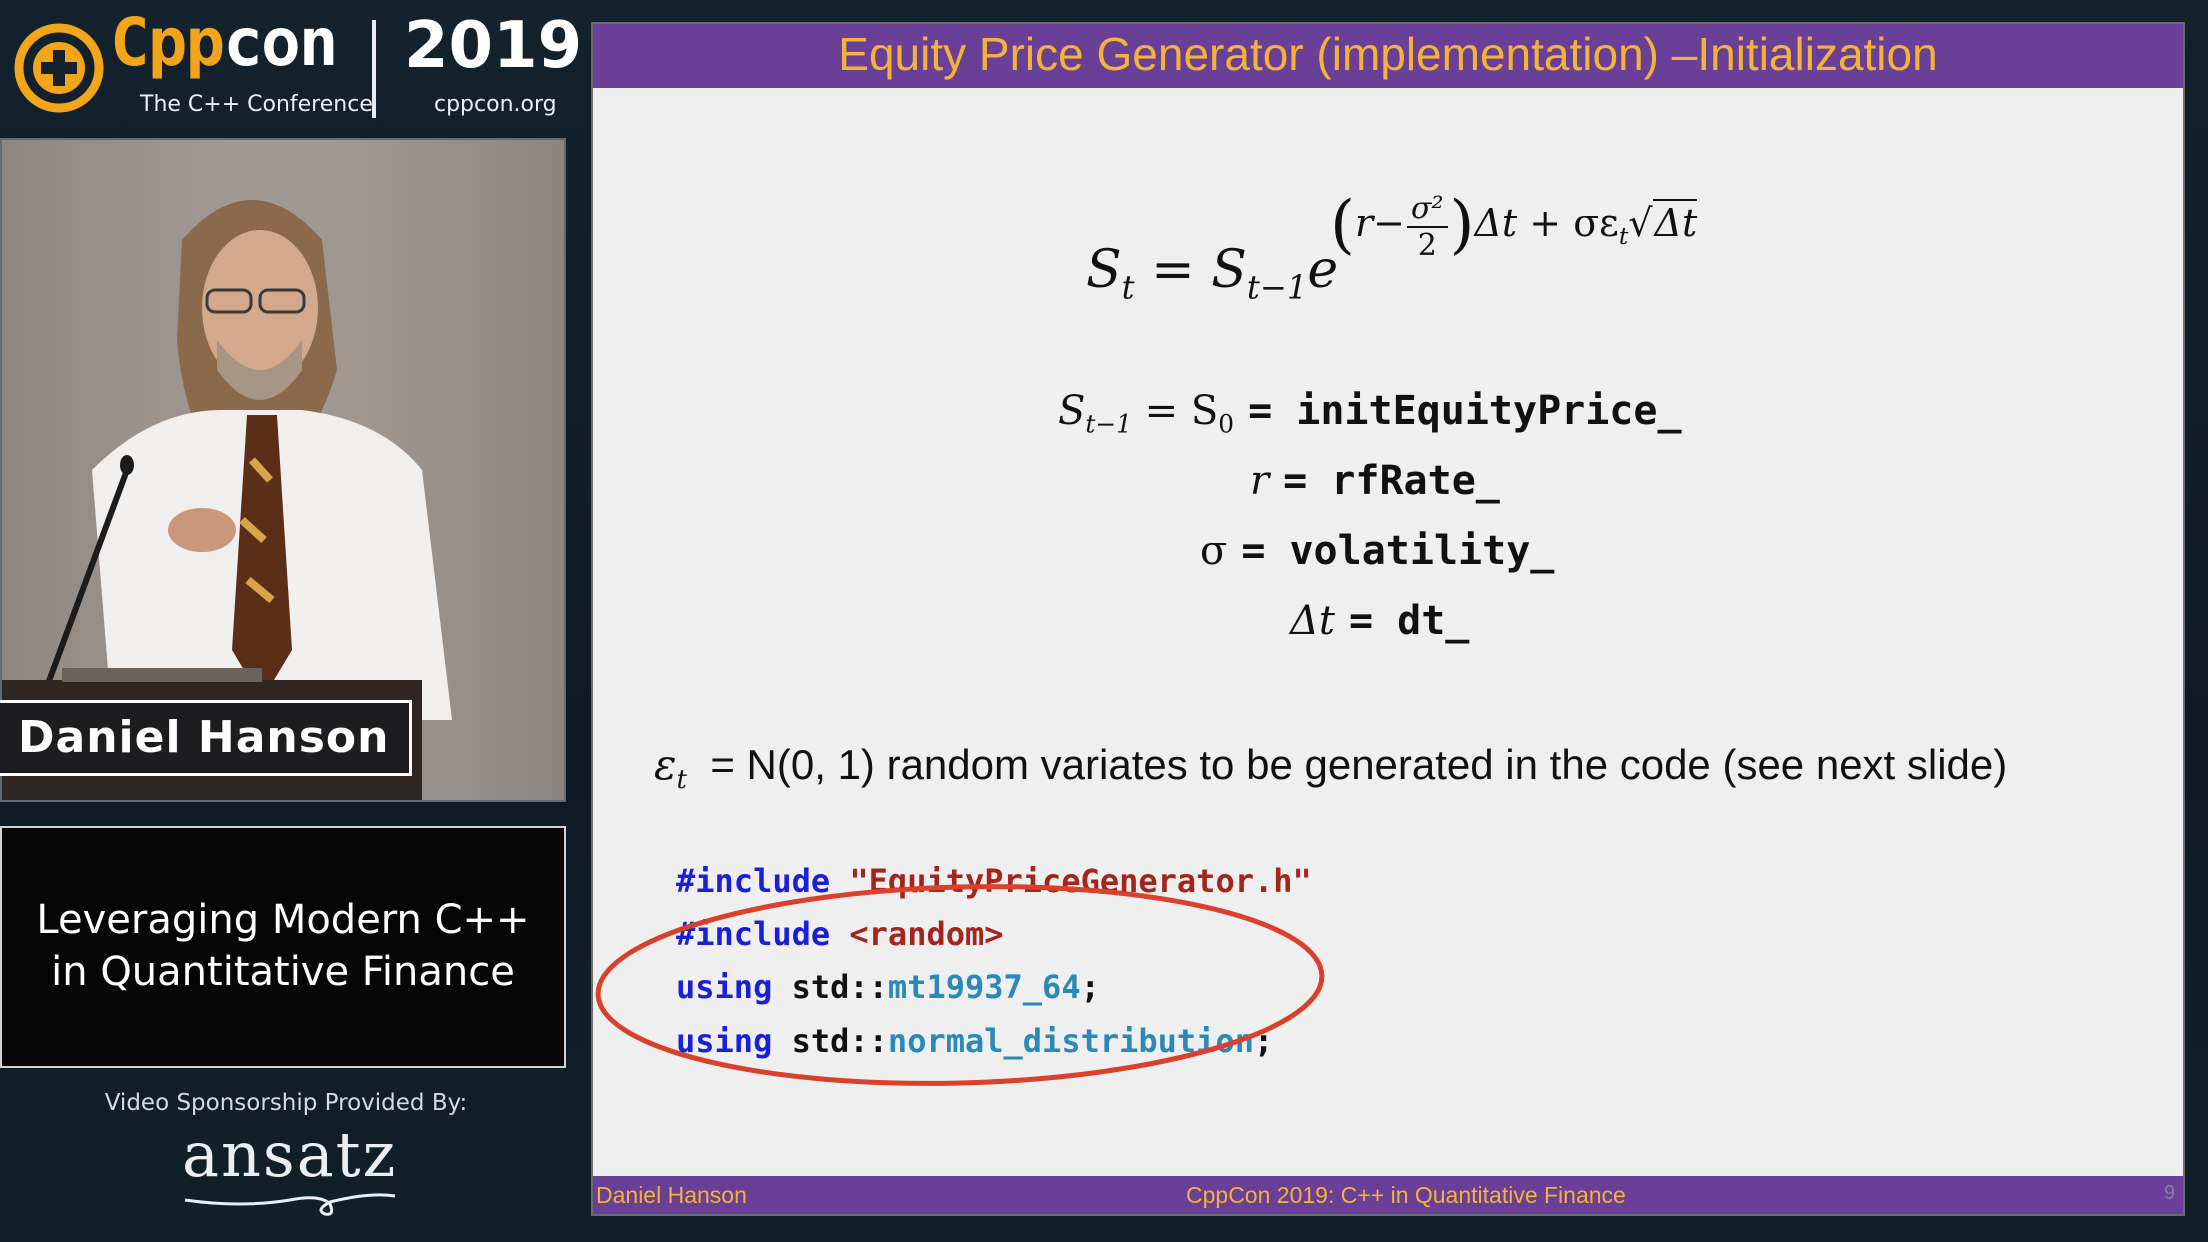 This screenshot has height=1242, width=2208. Describe the element at coordinates (984, 987) in the screenshot. I see `code-type: mt19937_64` at that location.